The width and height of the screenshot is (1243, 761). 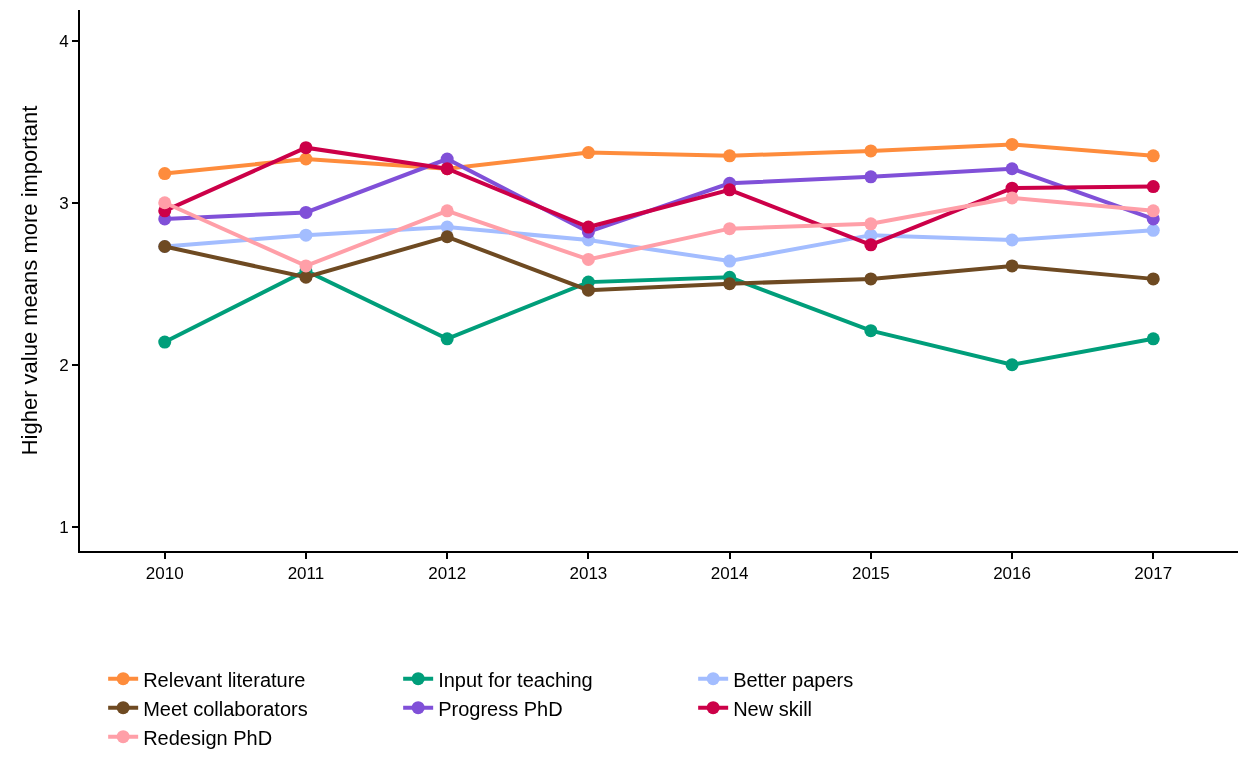 What do you see at coordinates (225, 708) in the screenshot?
I see `legend-label: Meet collaborators` at bounding box center [225, 708].